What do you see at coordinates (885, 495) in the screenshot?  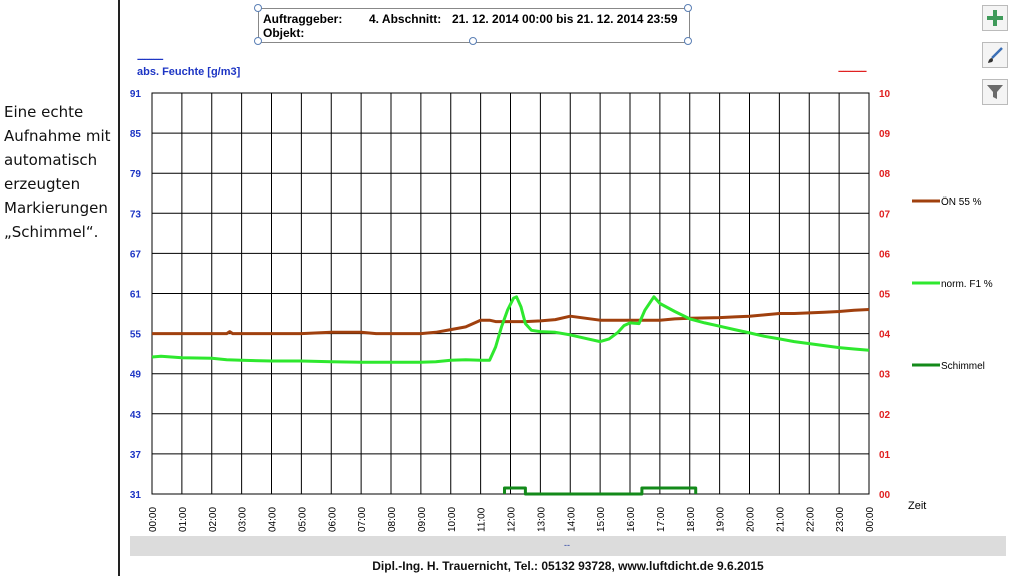 I see `y-right-tick-label: 00` at bounding box center [885, 495].